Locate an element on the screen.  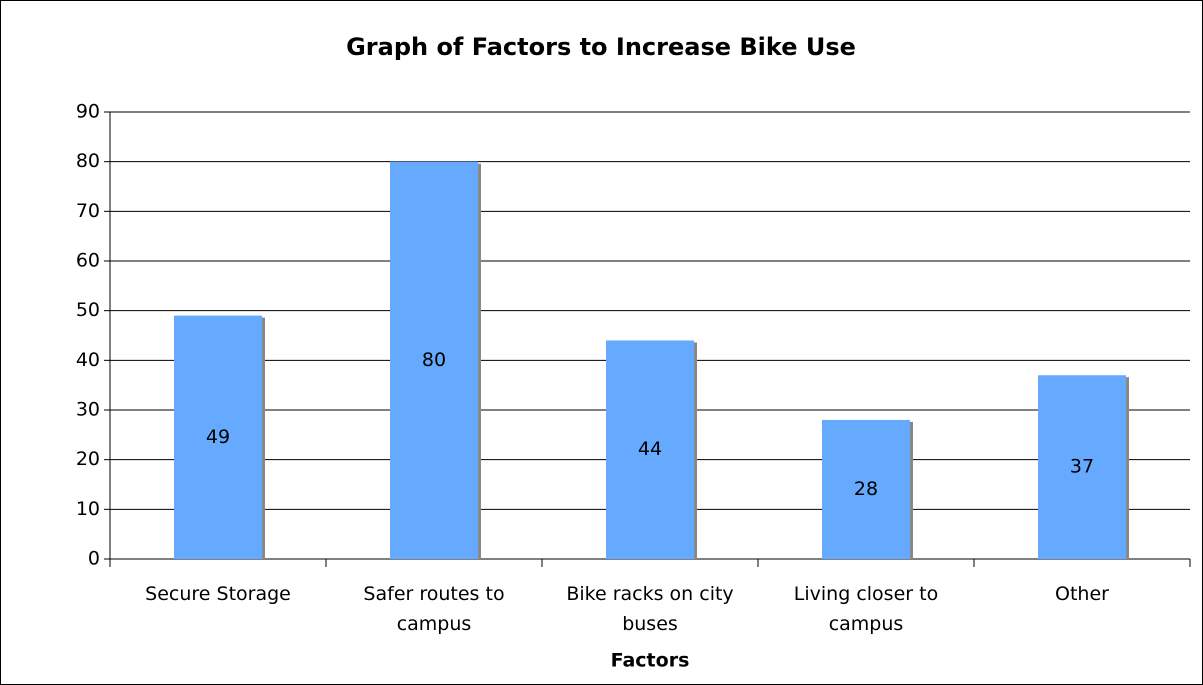
data-label: 37 is located at coordinates (1082, 467).